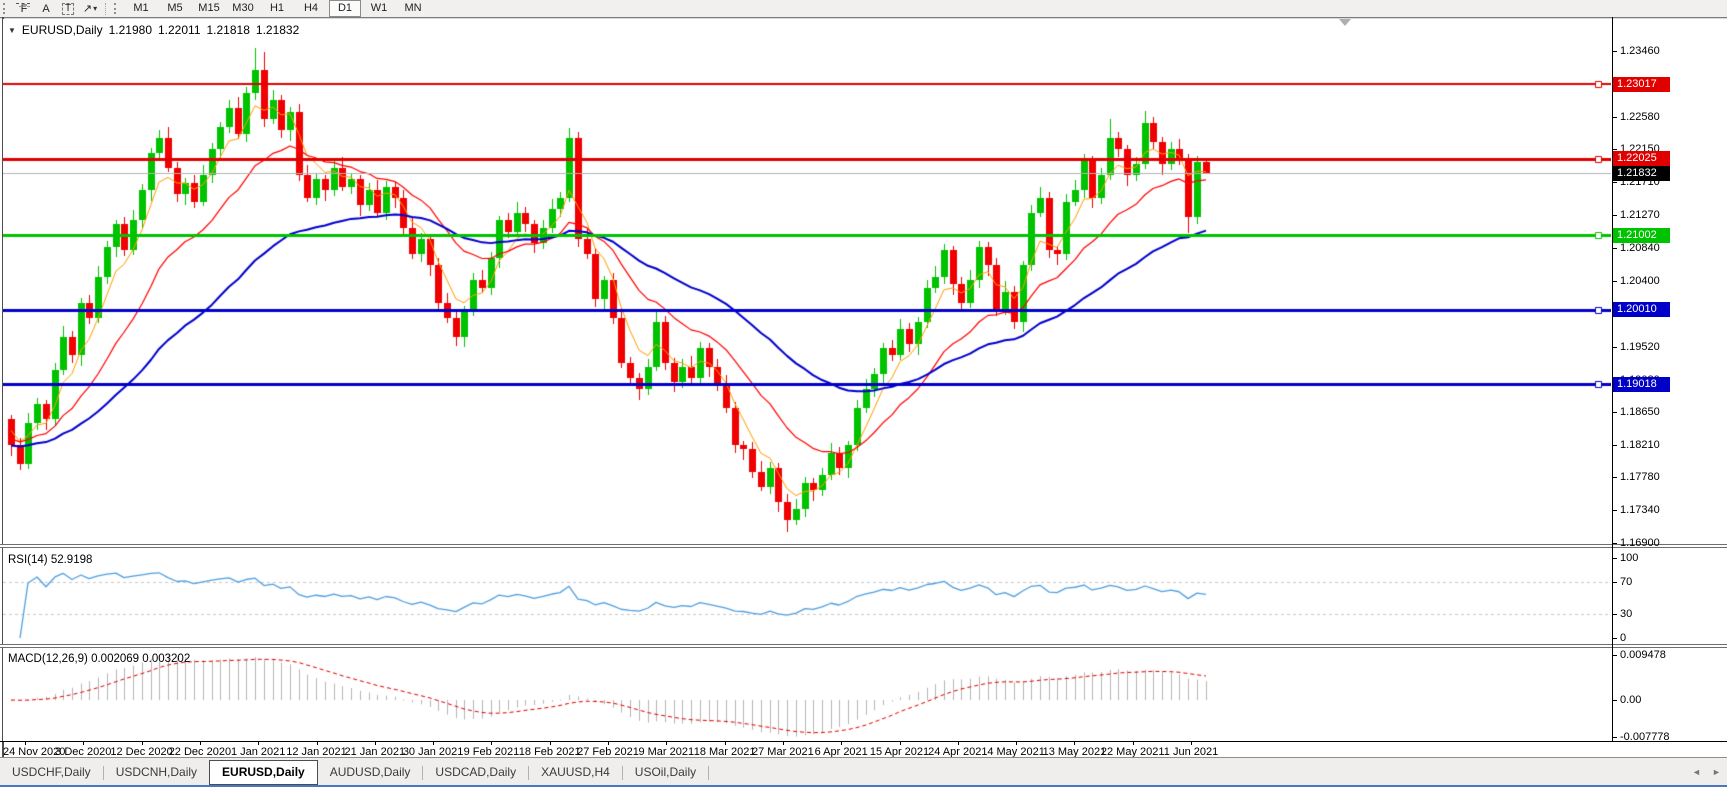 This screenshot has height=787, width=1727. Describe the element at coordinates (141, 8) in the screenshot. I see `timeframe-button-M1: M1` at that location.